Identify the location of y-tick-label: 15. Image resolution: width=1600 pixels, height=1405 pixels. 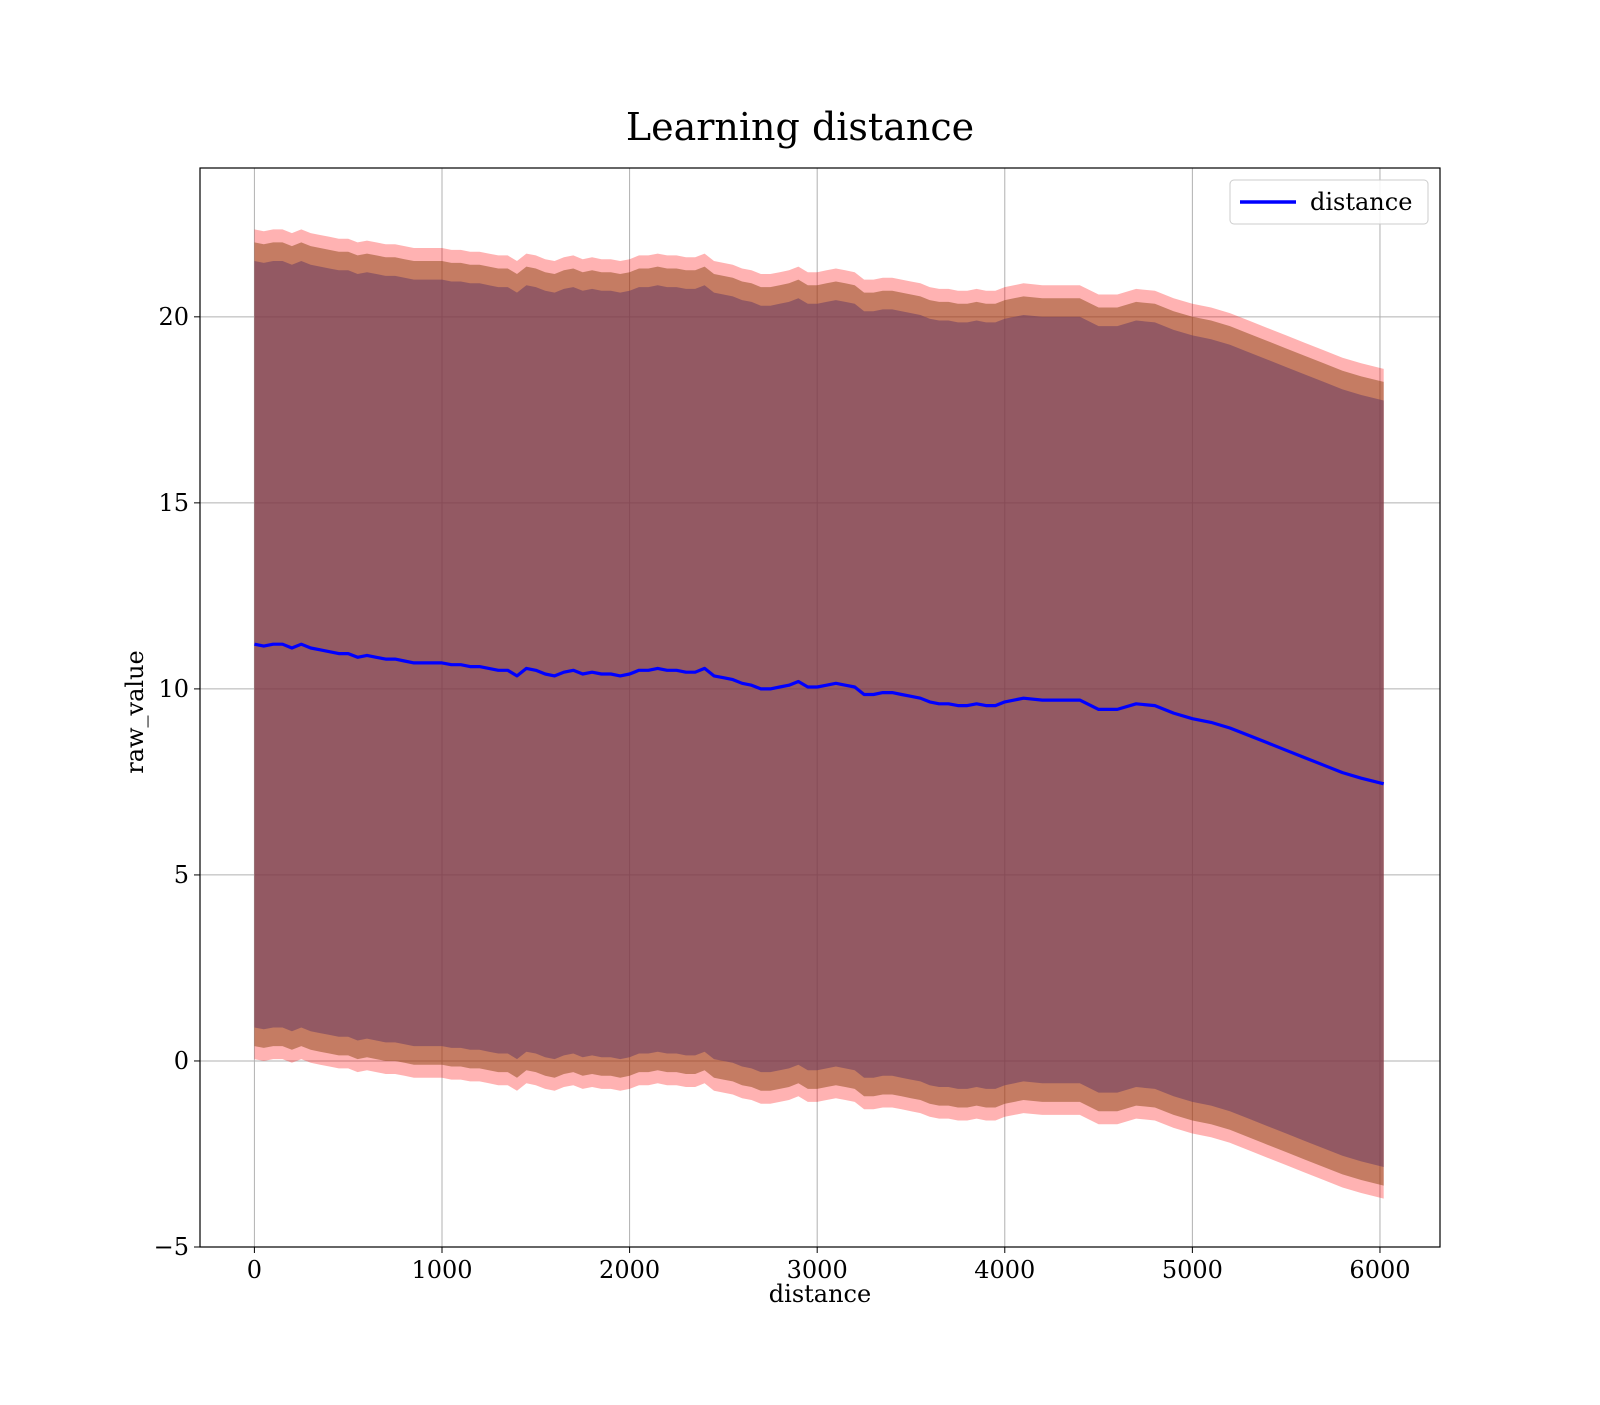
(173, 503).